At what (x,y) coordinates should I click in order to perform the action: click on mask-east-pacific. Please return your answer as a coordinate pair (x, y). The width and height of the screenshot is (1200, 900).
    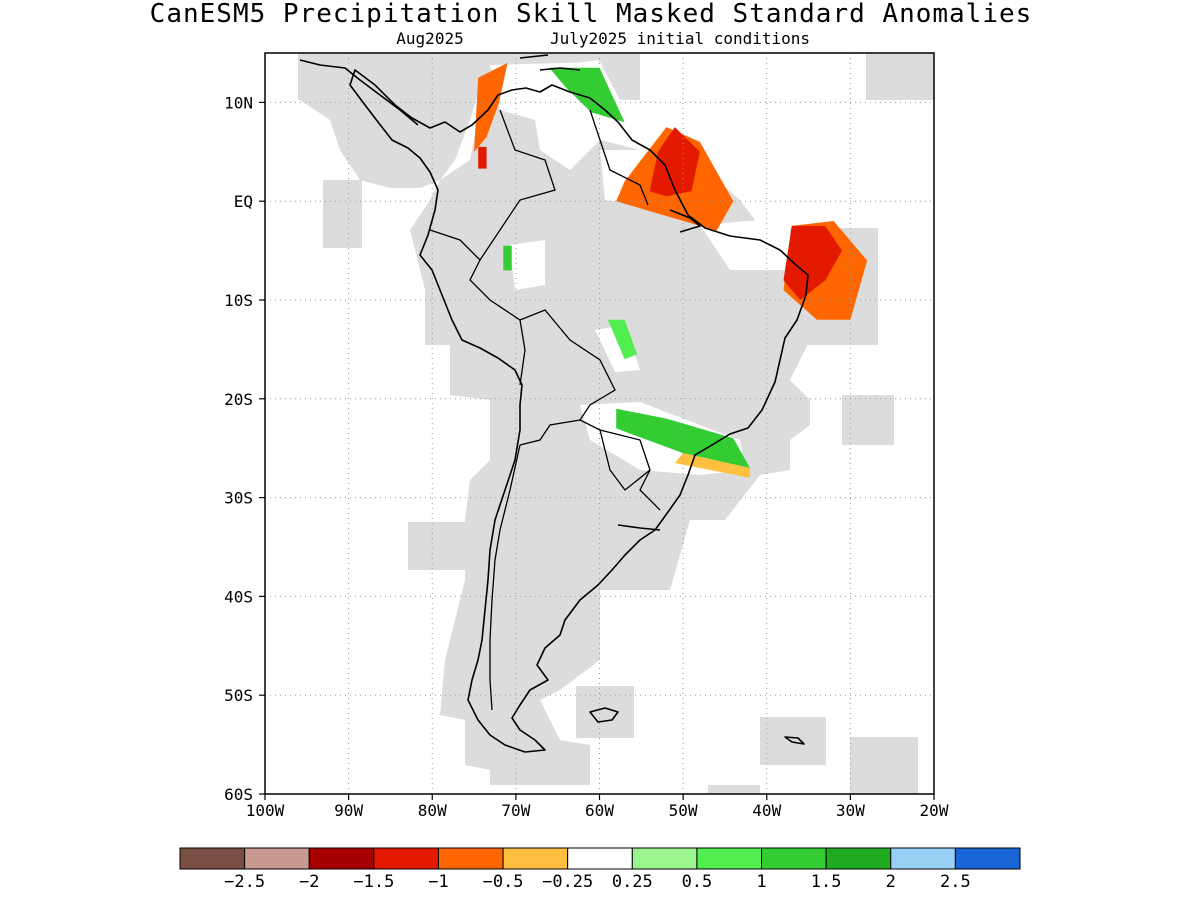
    Looking at the image, I should click on (342, 214).